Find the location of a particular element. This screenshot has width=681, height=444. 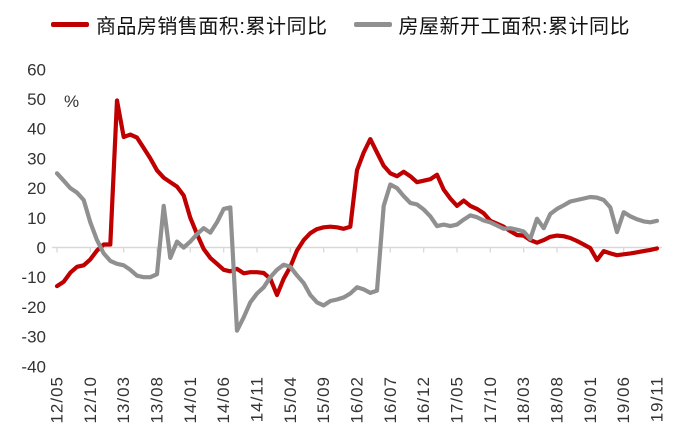

y-axis-label: -40 is located at coordinates (33, 366).